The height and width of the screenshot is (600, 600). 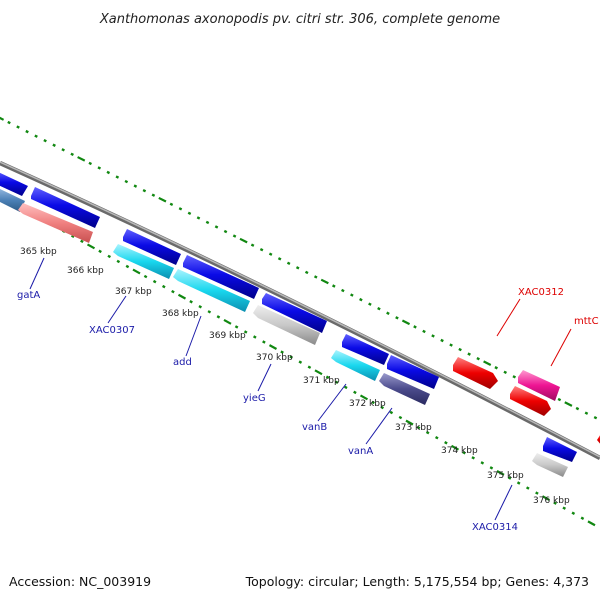 I want to click on gene-label: add, so click(x=182, y=362).